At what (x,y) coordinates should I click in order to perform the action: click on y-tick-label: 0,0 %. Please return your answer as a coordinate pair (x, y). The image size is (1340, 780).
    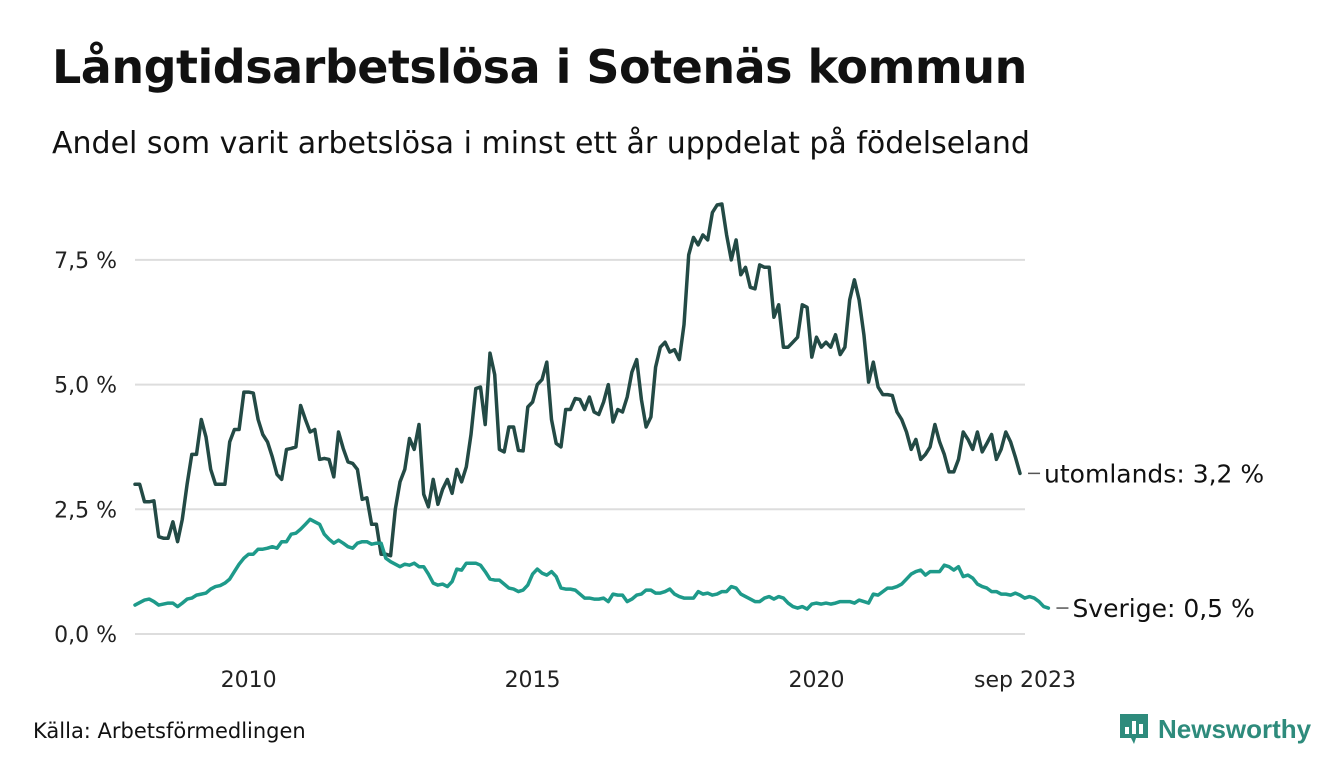
    Looking at the image, I should click on (85, 635).